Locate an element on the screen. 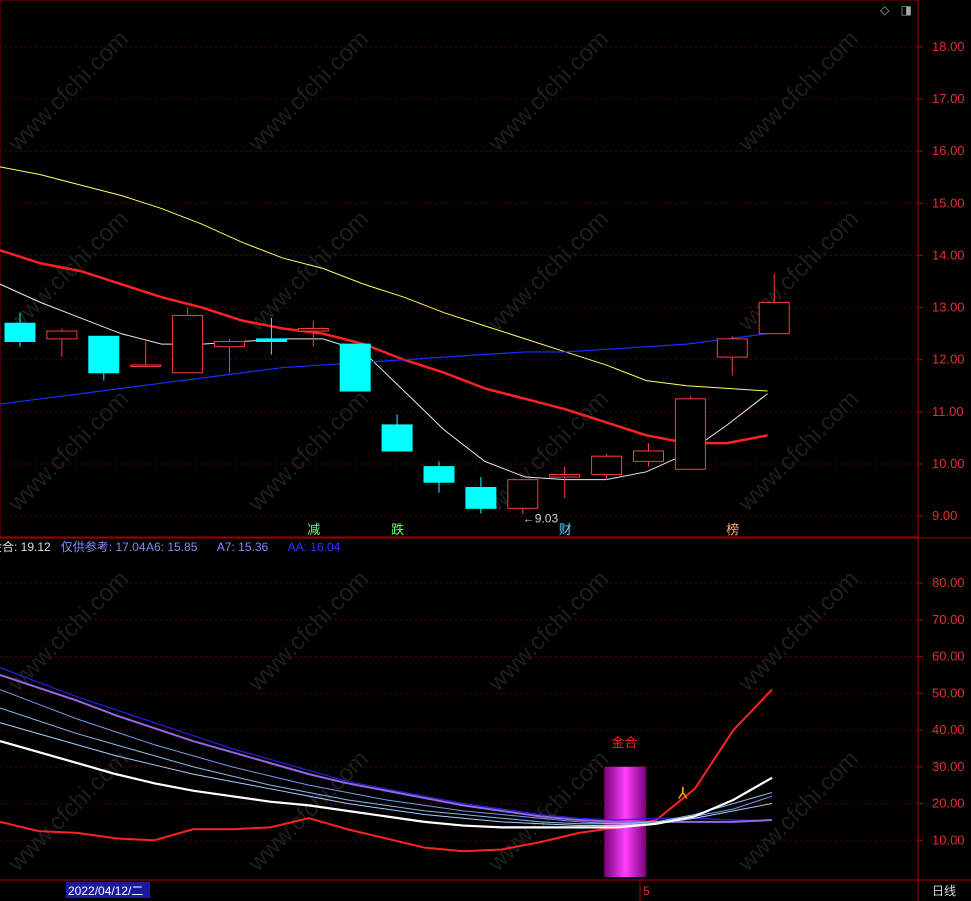 The image size is (971, 901). price-tick-label: 12.00 is located at coordinates (948, 359).